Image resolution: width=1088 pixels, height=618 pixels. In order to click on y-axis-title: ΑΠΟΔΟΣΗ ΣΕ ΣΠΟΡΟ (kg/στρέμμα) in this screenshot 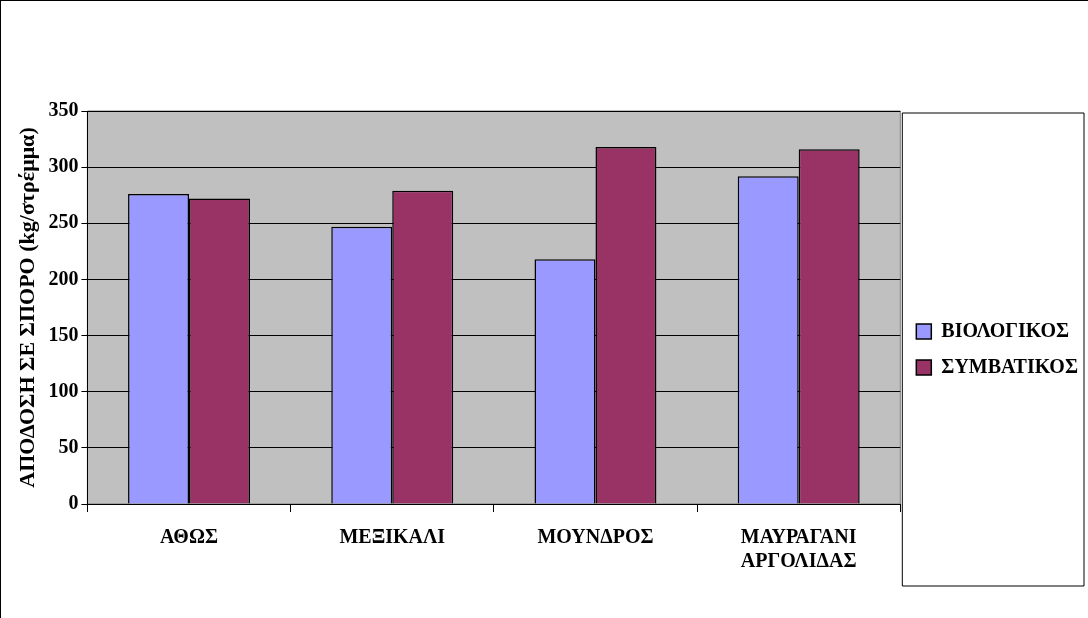, I will do `click(26, 307)`.